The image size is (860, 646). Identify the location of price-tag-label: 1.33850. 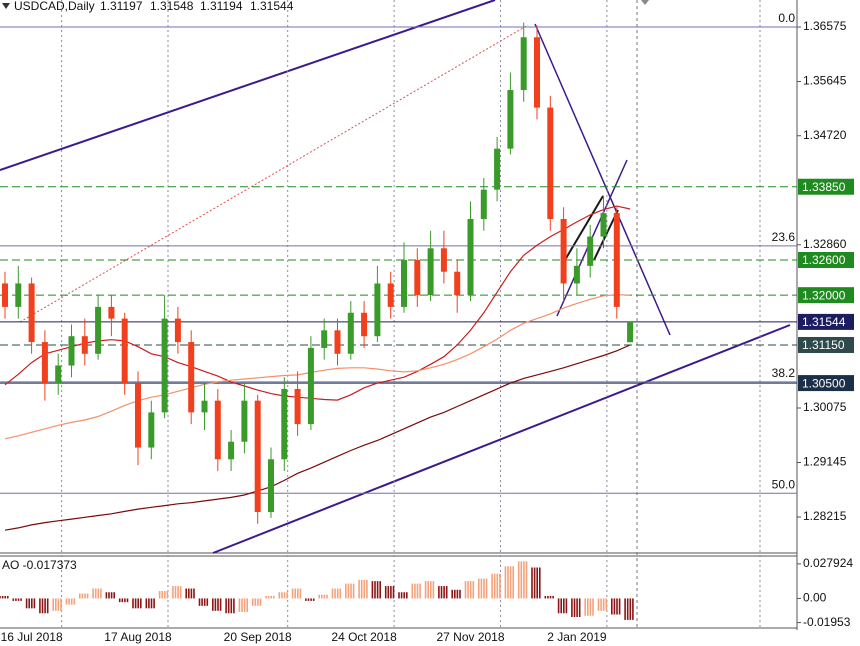
(824, 187).